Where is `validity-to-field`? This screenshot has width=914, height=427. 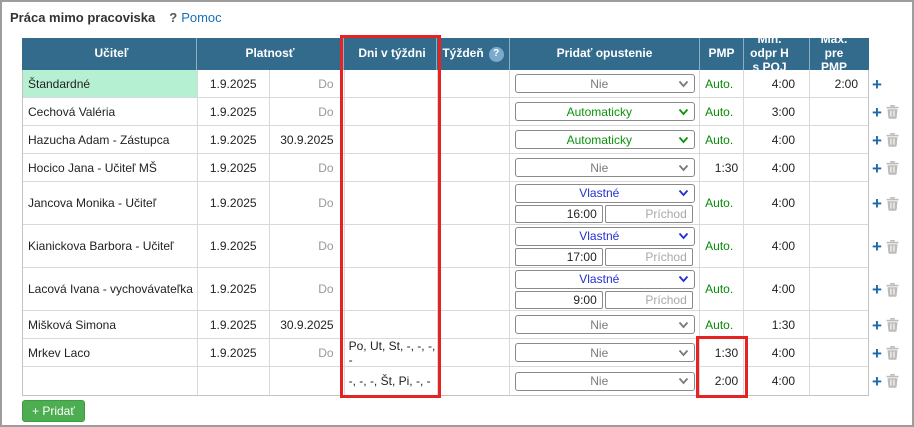 validity-to-field is located at coordinates (307, 381).